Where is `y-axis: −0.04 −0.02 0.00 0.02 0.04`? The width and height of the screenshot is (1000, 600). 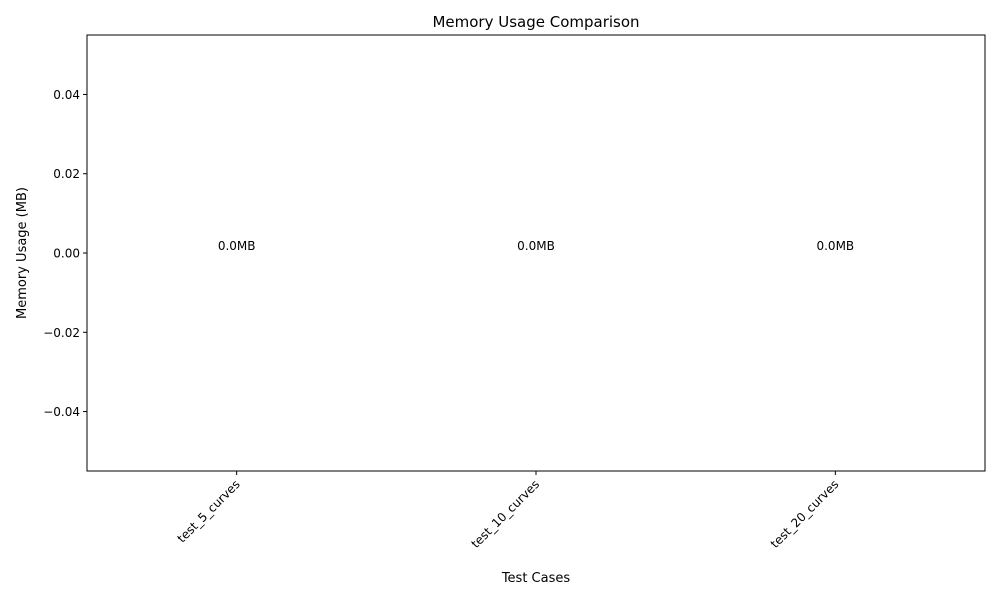 y-axis: −0.04 −0.02 0.00 0.02 0.04 is located at coordinates (65, 253).